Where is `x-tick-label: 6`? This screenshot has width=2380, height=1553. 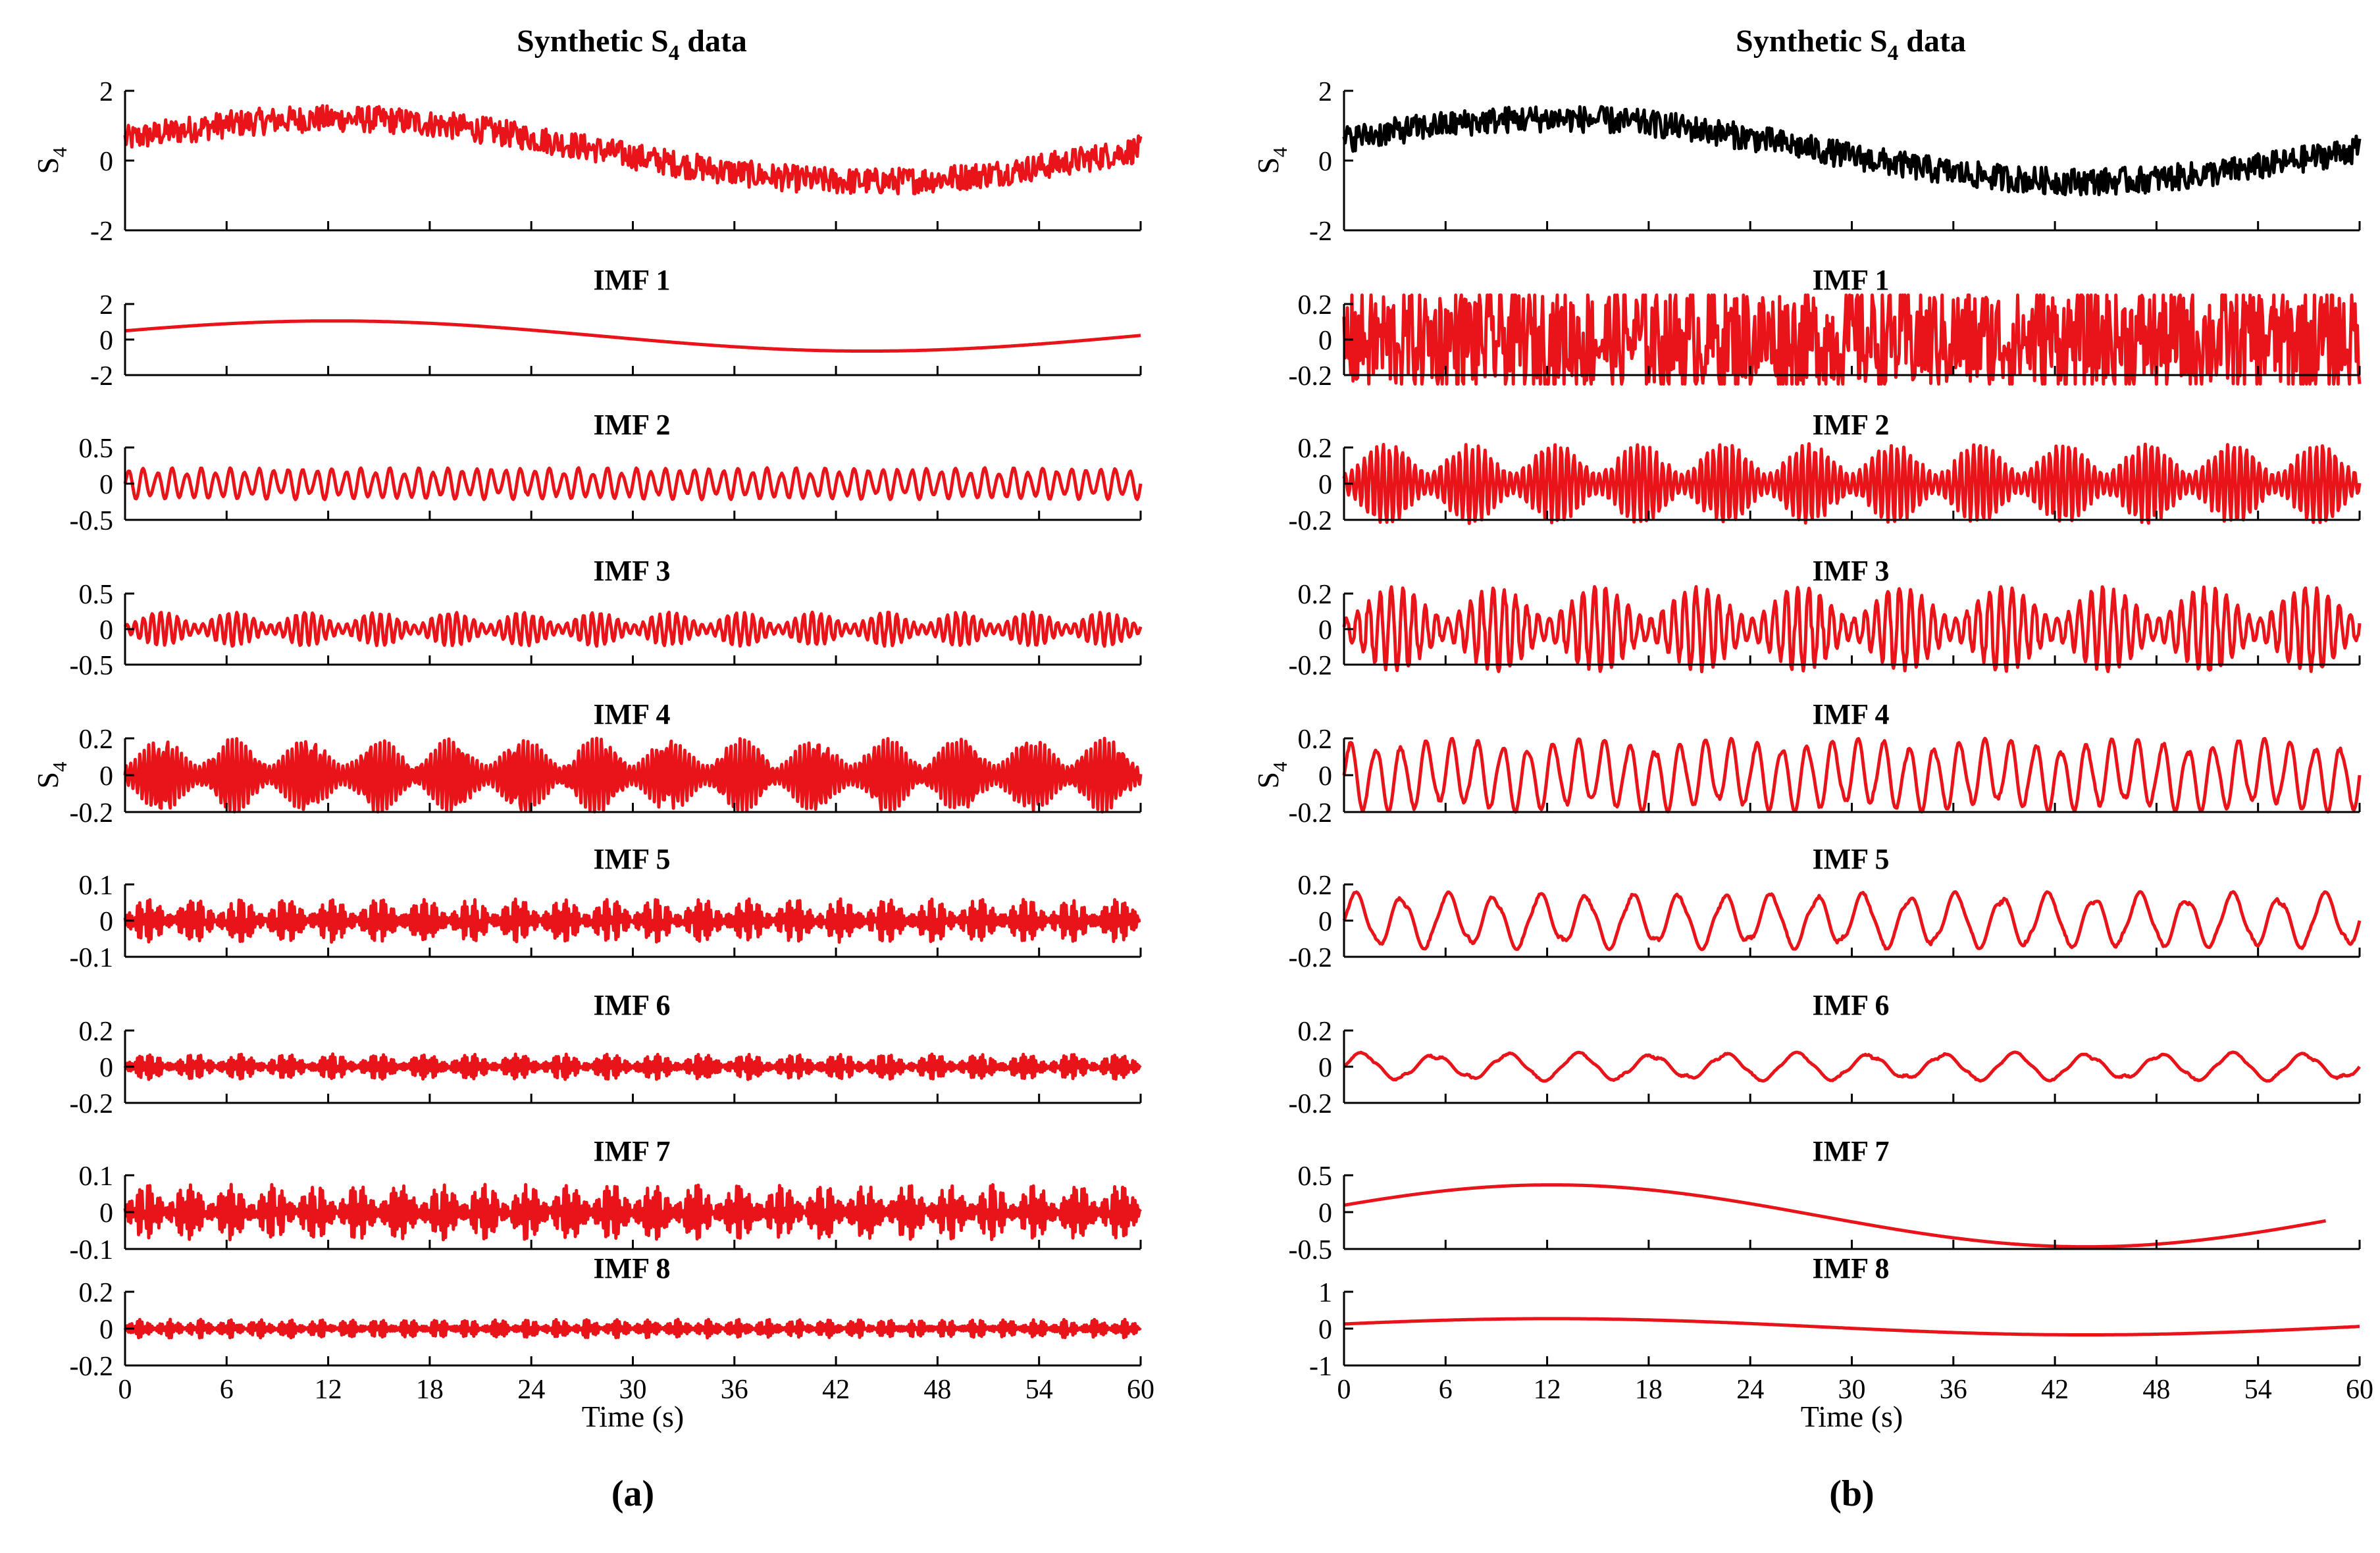
x-tick-label: 6 is located at coordinates (1446, 1390).